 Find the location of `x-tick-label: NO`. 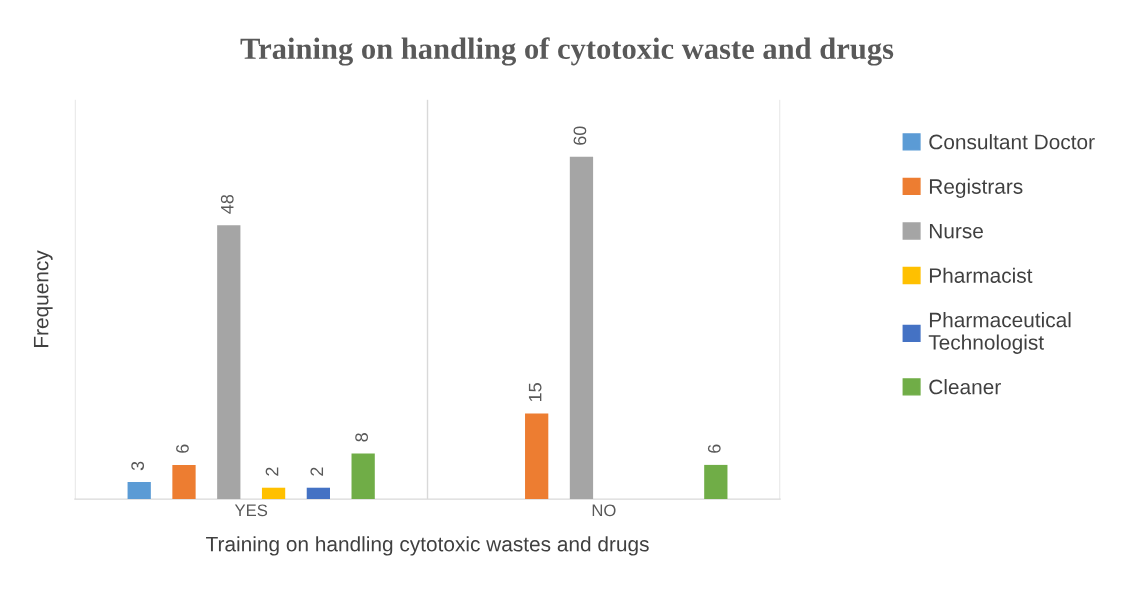

x-tick-label: NO is located at coordinates (604, 510).